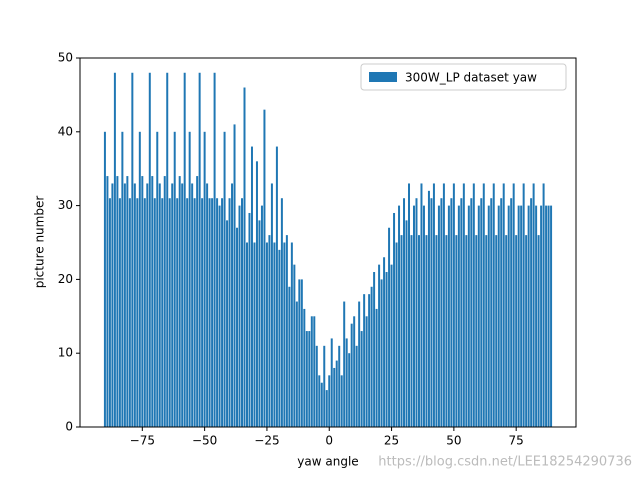  Describe the element at coordinates (453, 441) in the screenshot. I see `x-tick-label: 50` at that location.